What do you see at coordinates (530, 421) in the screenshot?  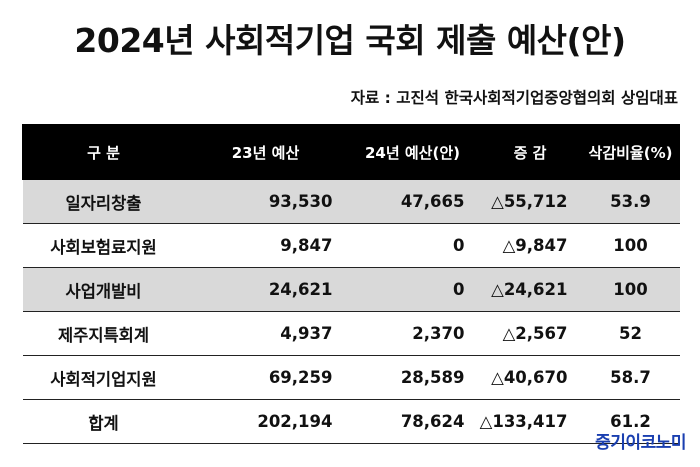 I see `cell-change: △133,417` at bounding box center [530, 421].